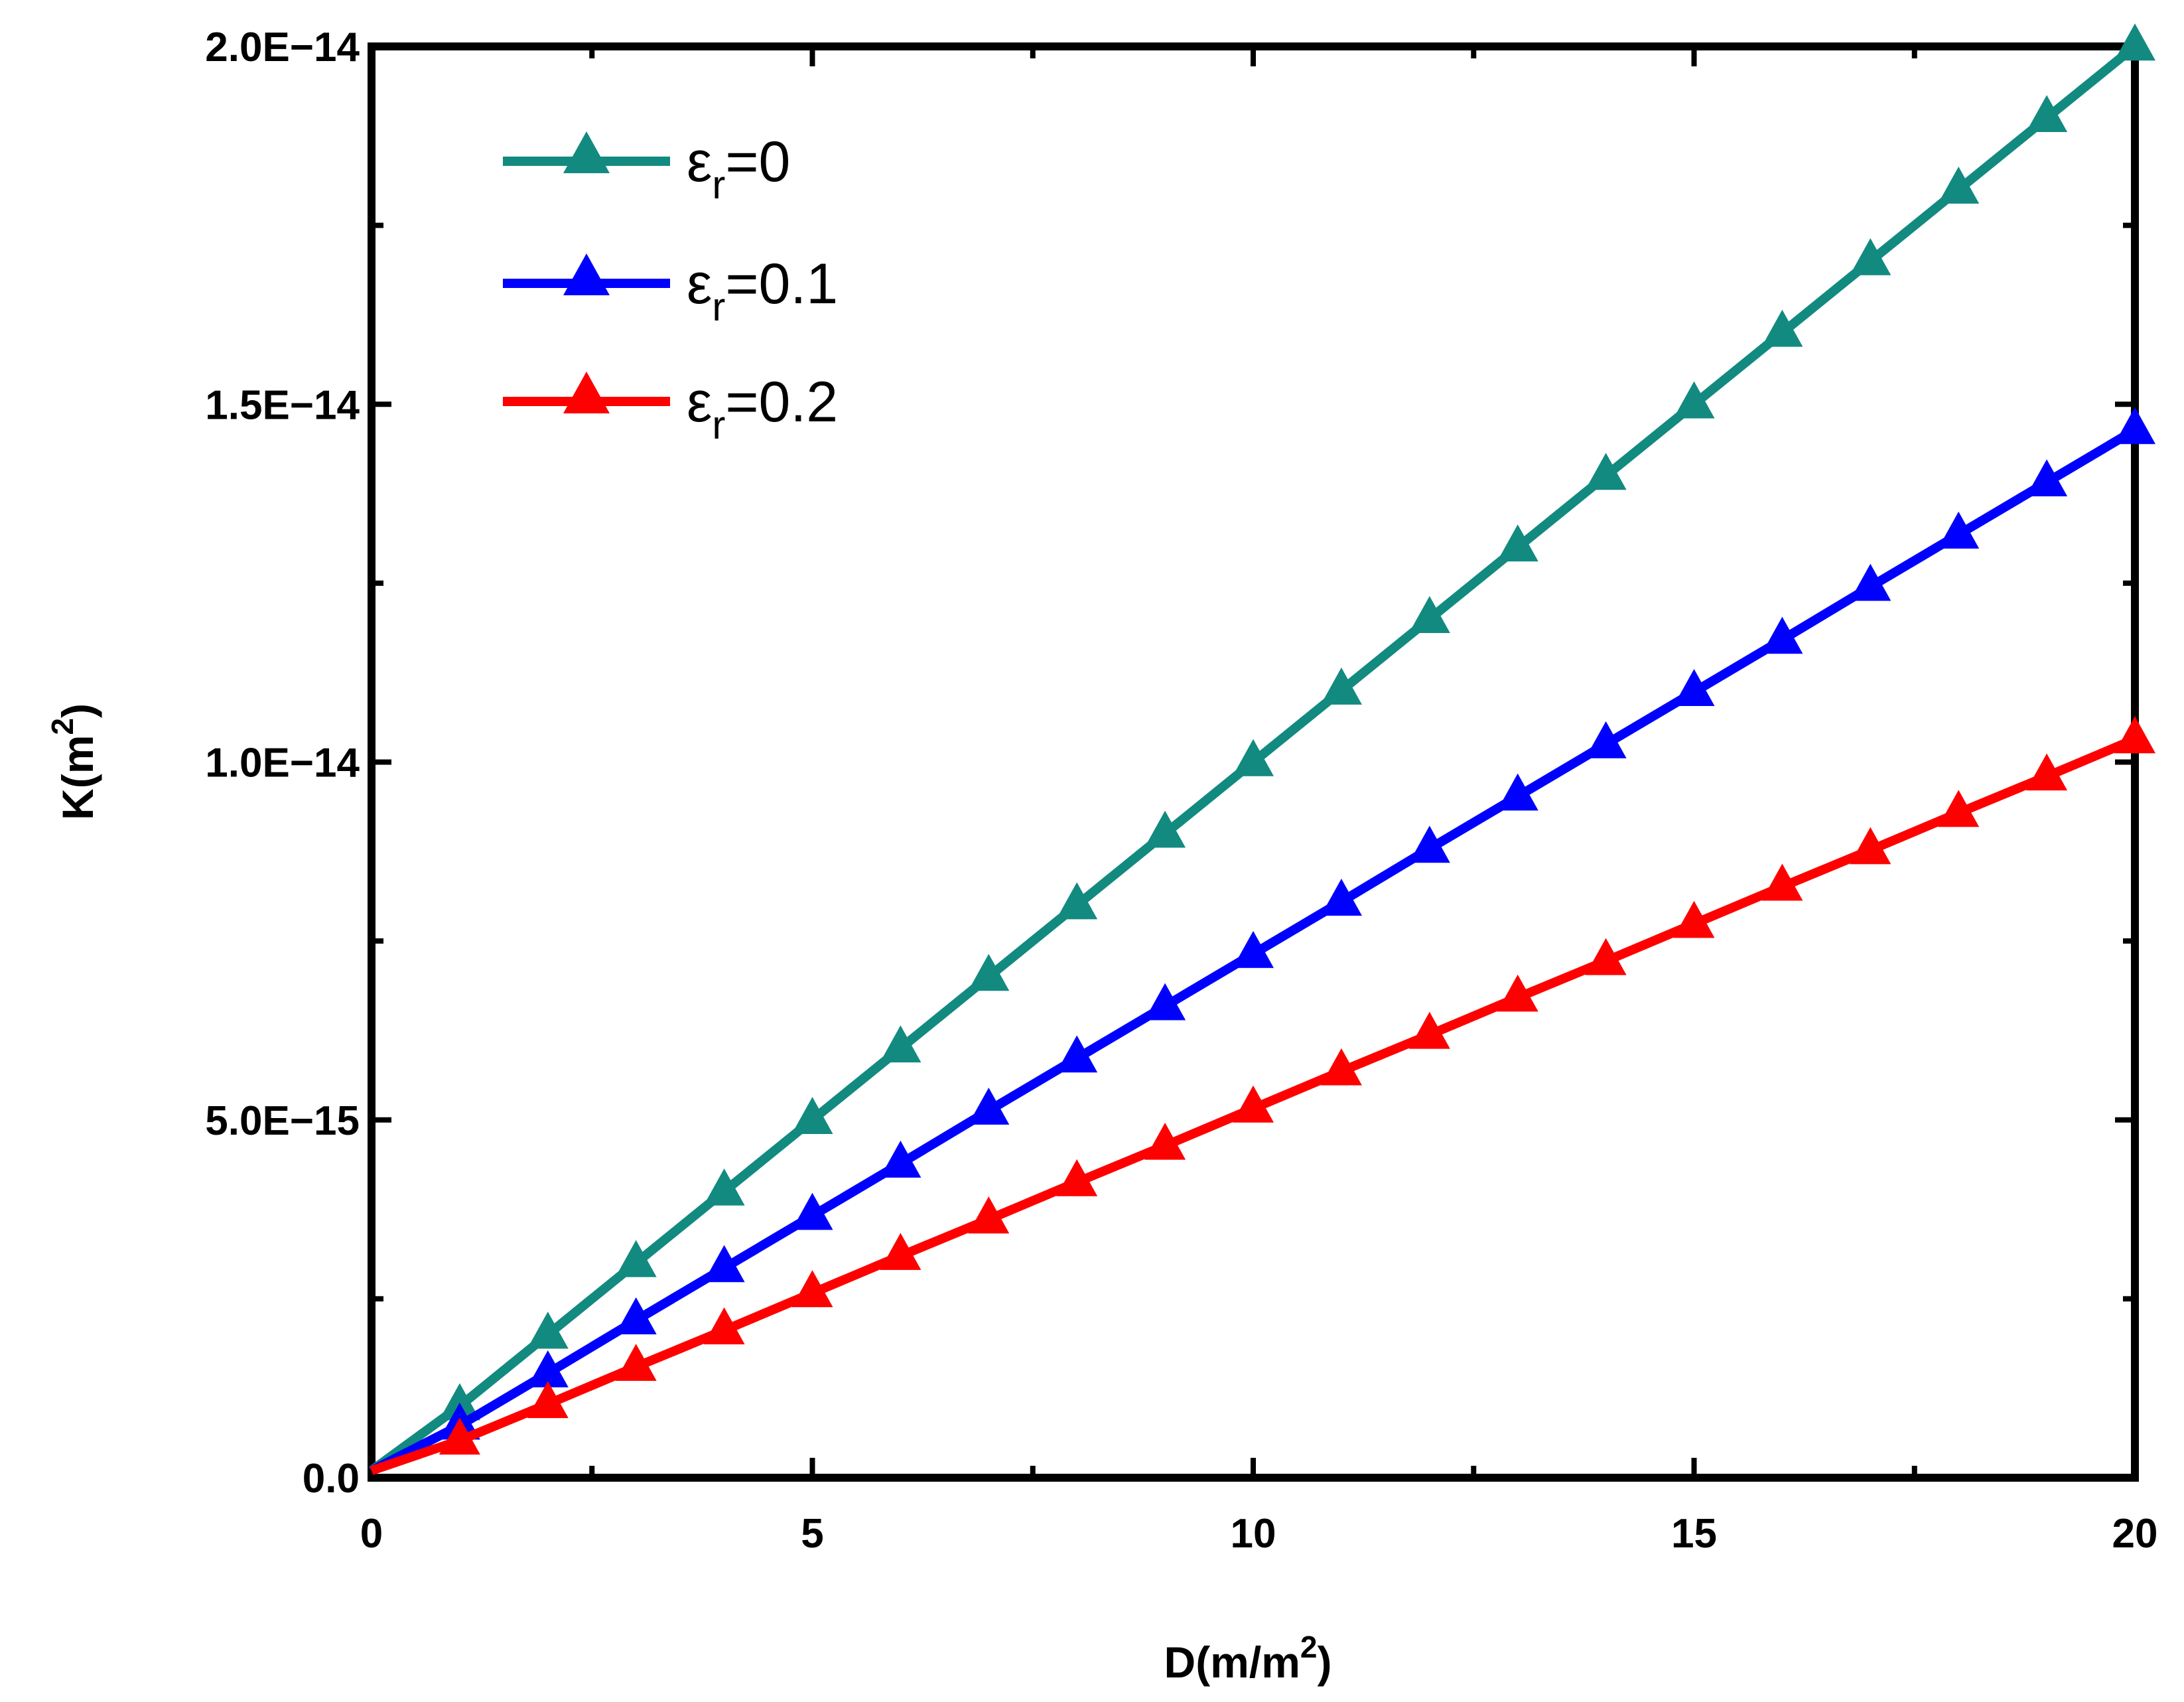  I want to click on legend-item: εr=0, so click(646, 168).